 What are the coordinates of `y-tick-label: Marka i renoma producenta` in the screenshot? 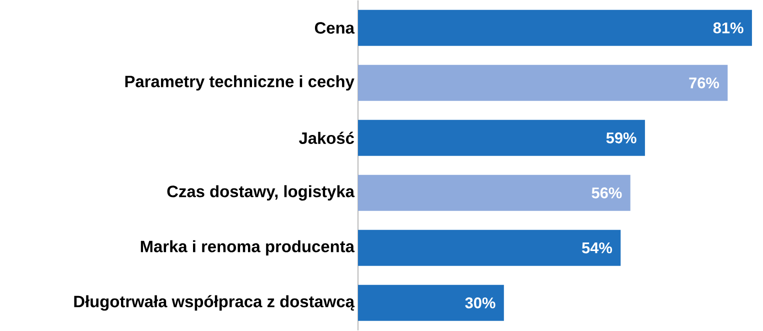 It's located at (247, 248).